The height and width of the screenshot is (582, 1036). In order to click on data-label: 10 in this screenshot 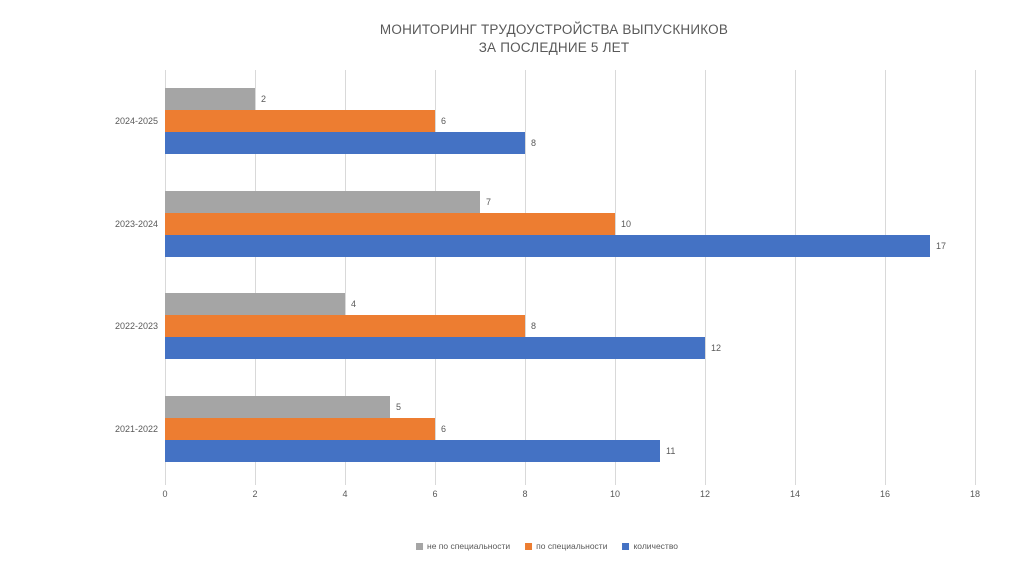, I will do `click(626, 223)`.